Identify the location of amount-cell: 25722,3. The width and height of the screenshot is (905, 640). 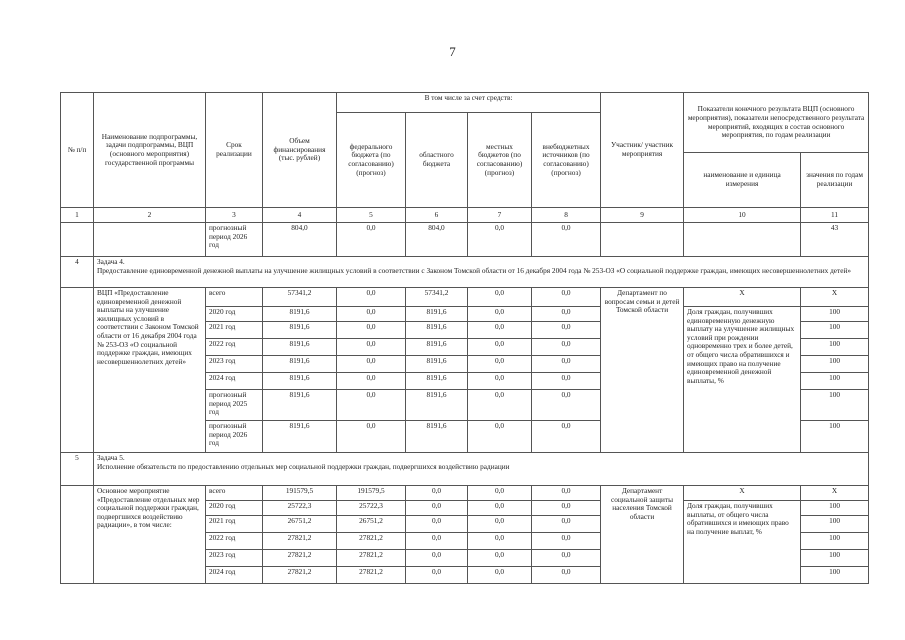
(371, 508).